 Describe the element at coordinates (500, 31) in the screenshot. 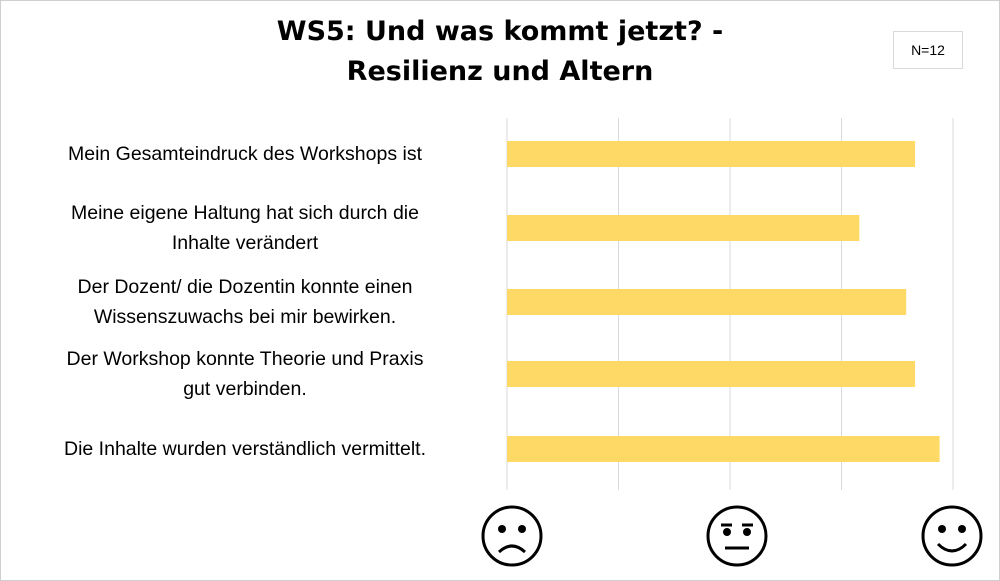

I see `chart-title-line-1: WS5: Und was kommt jetzt? -` at that location.